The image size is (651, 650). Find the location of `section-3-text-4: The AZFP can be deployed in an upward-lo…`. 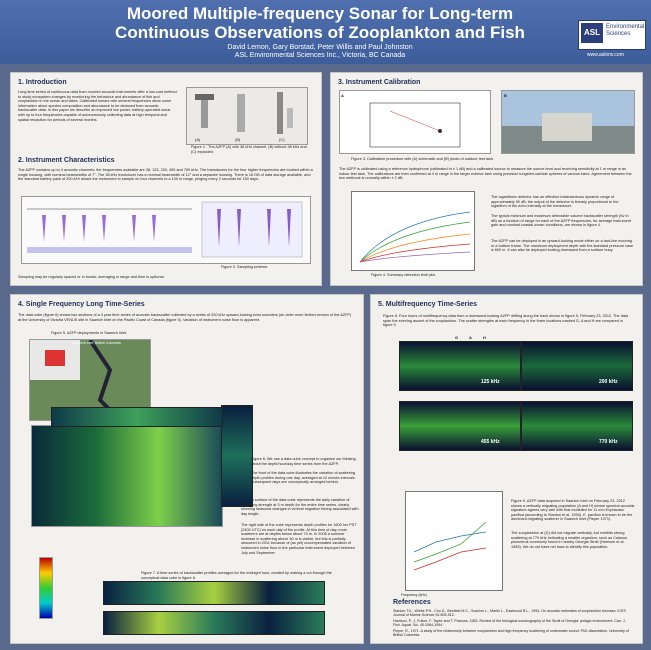

section-3-text-4: The AZFP can be deployed in an upward-lo… is located at coordinates (562, 246).